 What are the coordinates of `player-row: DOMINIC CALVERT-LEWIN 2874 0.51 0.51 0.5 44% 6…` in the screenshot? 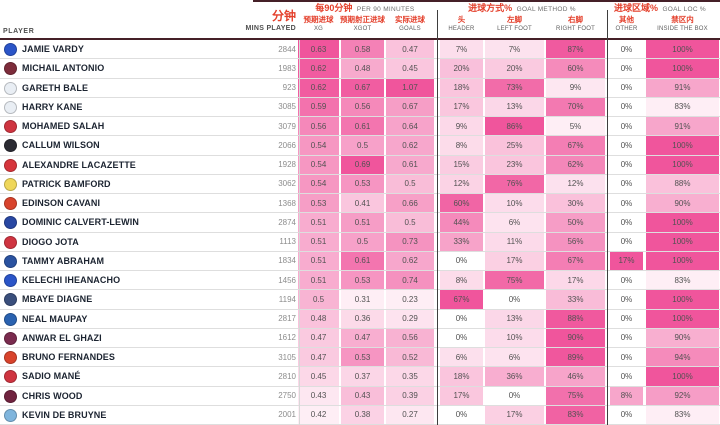 It's located at (360, 223).